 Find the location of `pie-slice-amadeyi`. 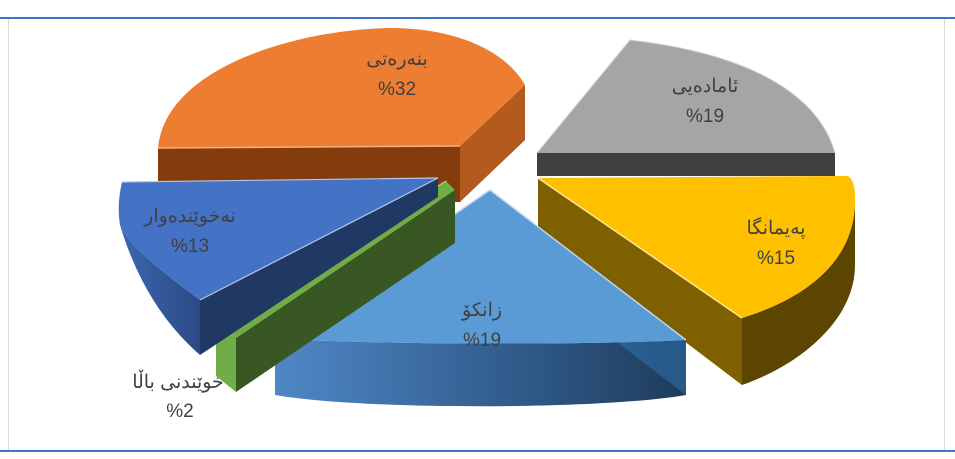

pie-slice-amadeyi is located at coordinates (686, 107).